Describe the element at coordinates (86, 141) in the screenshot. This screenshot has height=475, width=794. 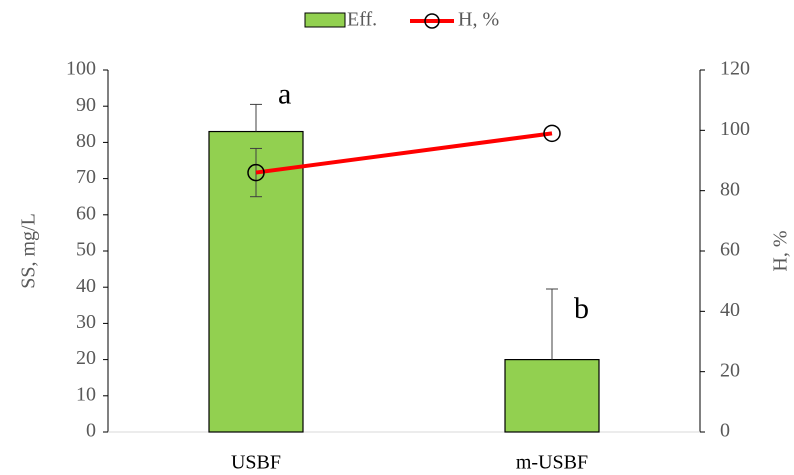
I see `y-tick-label: 80` at that location.